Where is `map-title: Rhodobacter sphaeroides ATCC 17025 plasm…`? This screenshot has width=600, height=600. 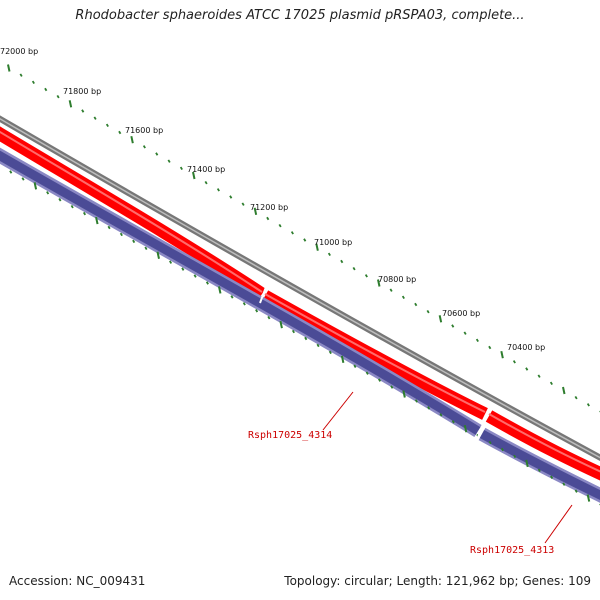 map-title: Rhodobacter sphaeroides ATCC 17025 plasm… is located at coordinates (300, 15).